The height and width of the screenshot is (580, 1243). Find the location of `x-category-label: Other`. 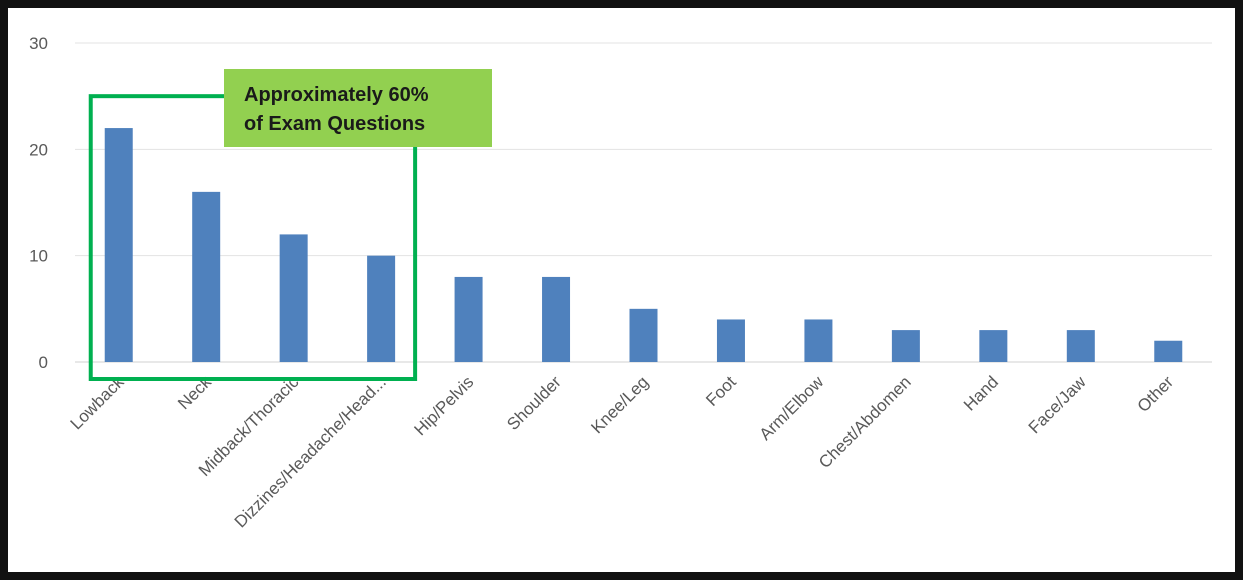

x-category-label: Other is located at coordinates (1156, 394).